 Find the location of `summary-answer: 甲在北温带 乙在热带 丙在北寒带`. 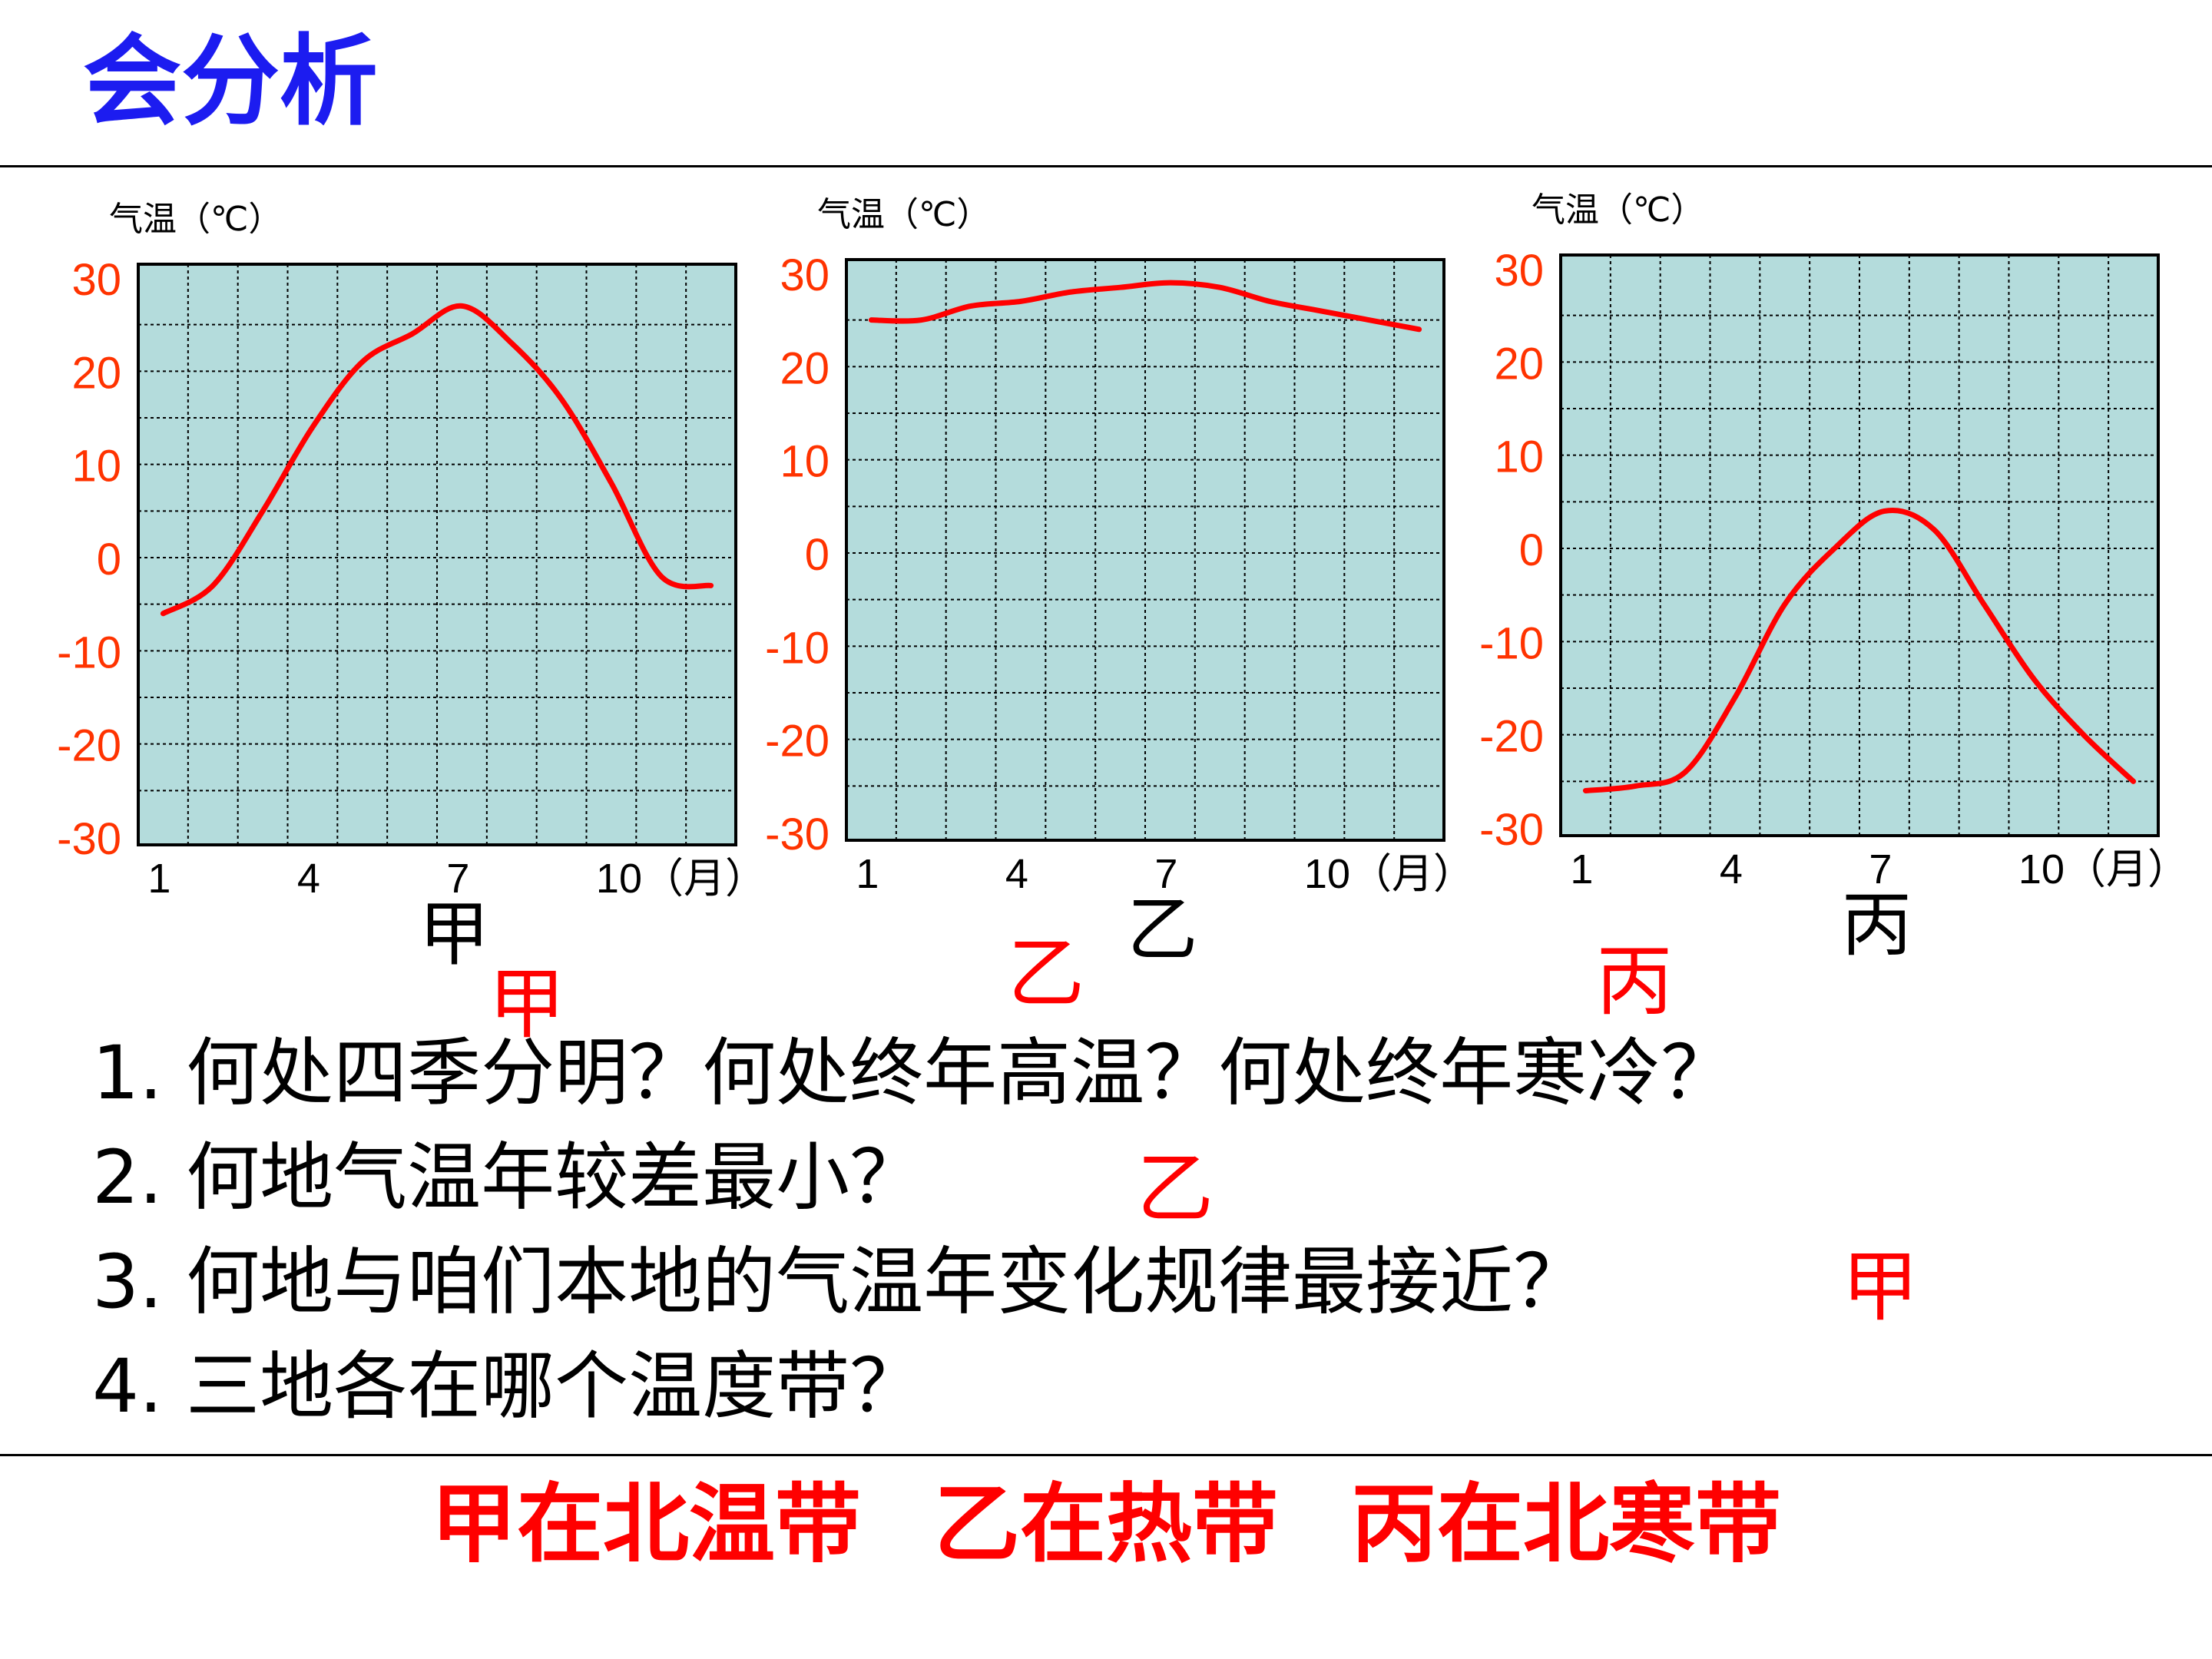

summary-answer: 甲在北温带 乙在热带 丙在北寒带 is located at coordinates (1106, 1524).